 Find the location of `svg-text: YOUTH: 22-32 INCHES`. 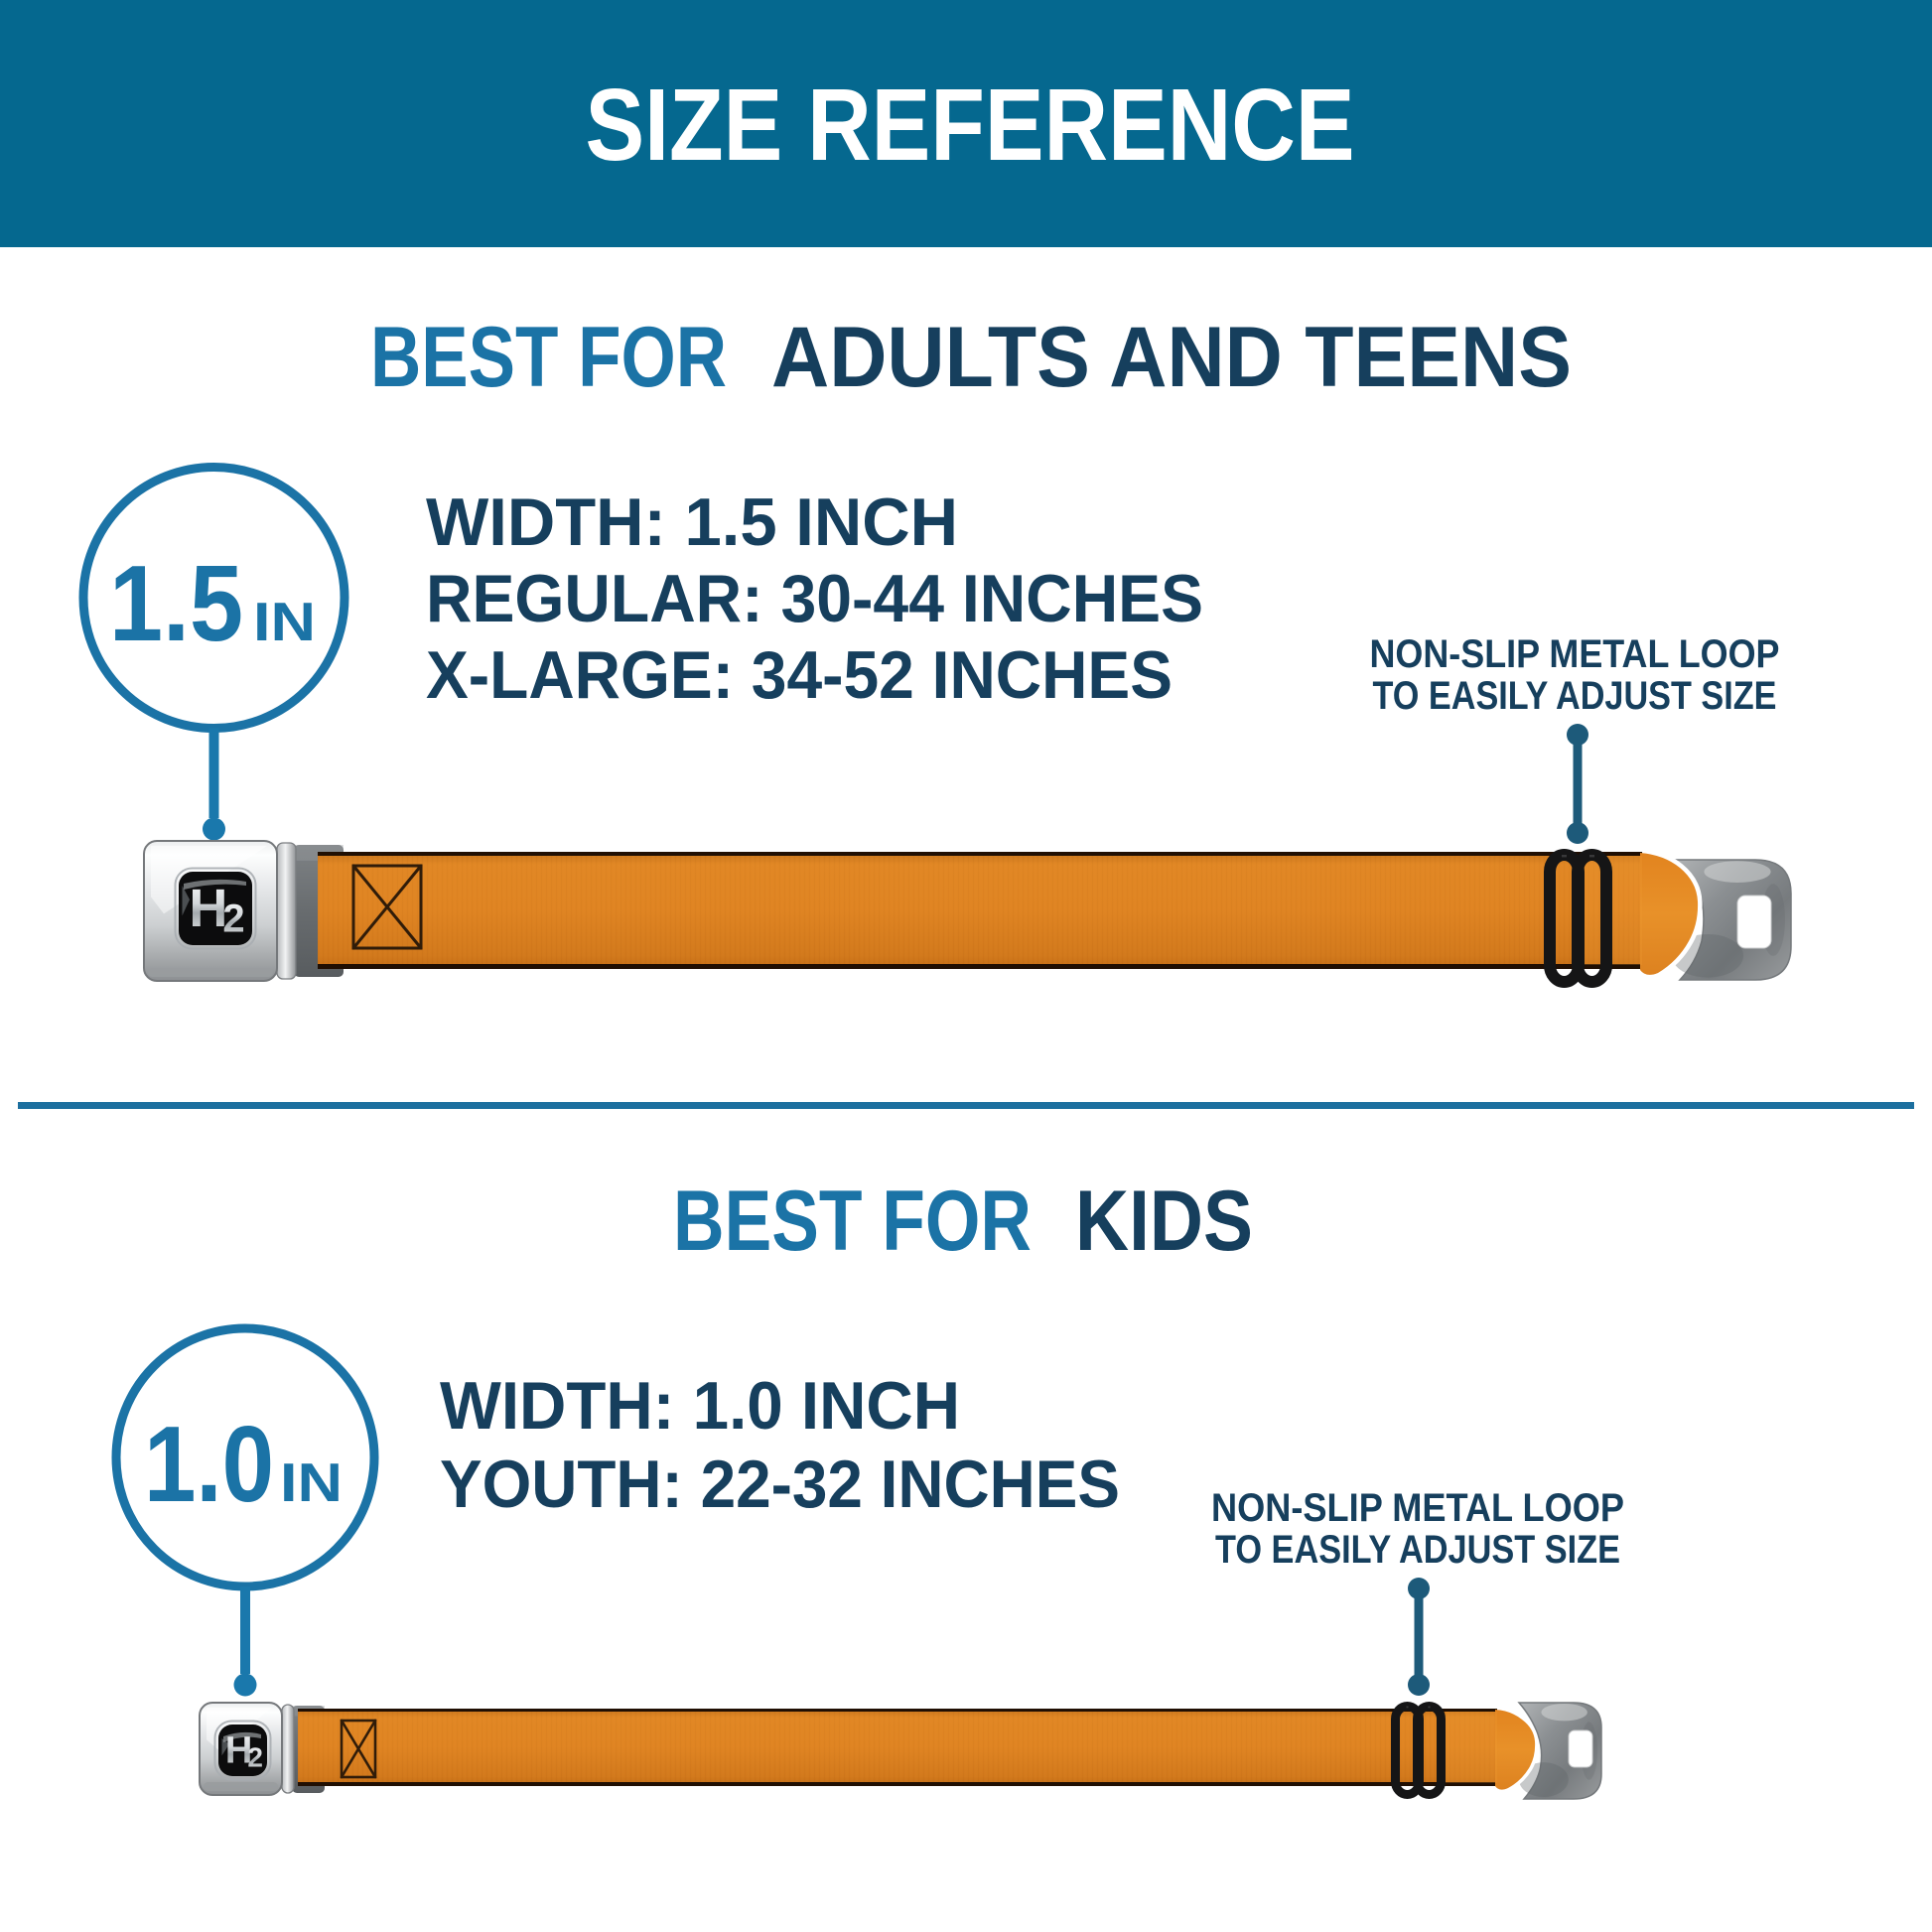

svg-text: YOUTH: 22-32 INCHES is located at coordinates (780, 1485).